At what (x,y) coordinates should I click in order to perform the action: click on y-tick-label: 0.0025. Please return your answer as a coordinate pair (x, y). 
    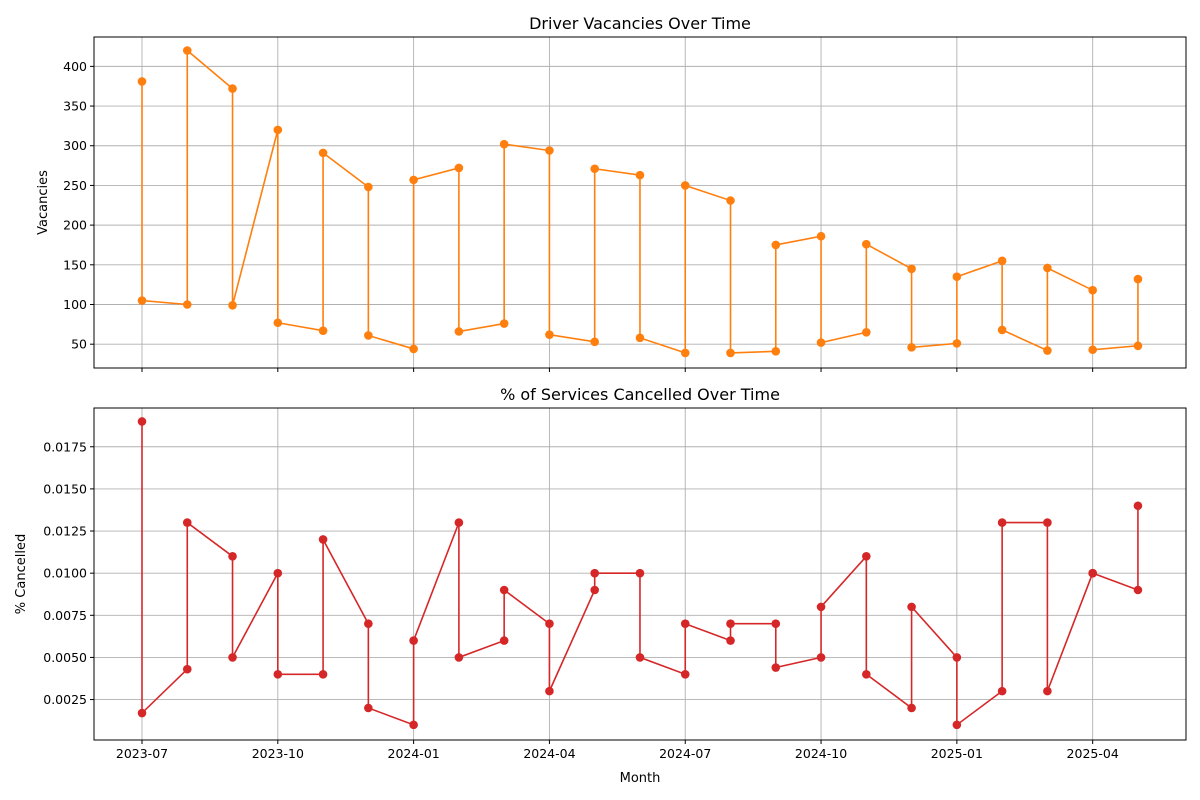
    Looking at the image, I should click on (65, 699).